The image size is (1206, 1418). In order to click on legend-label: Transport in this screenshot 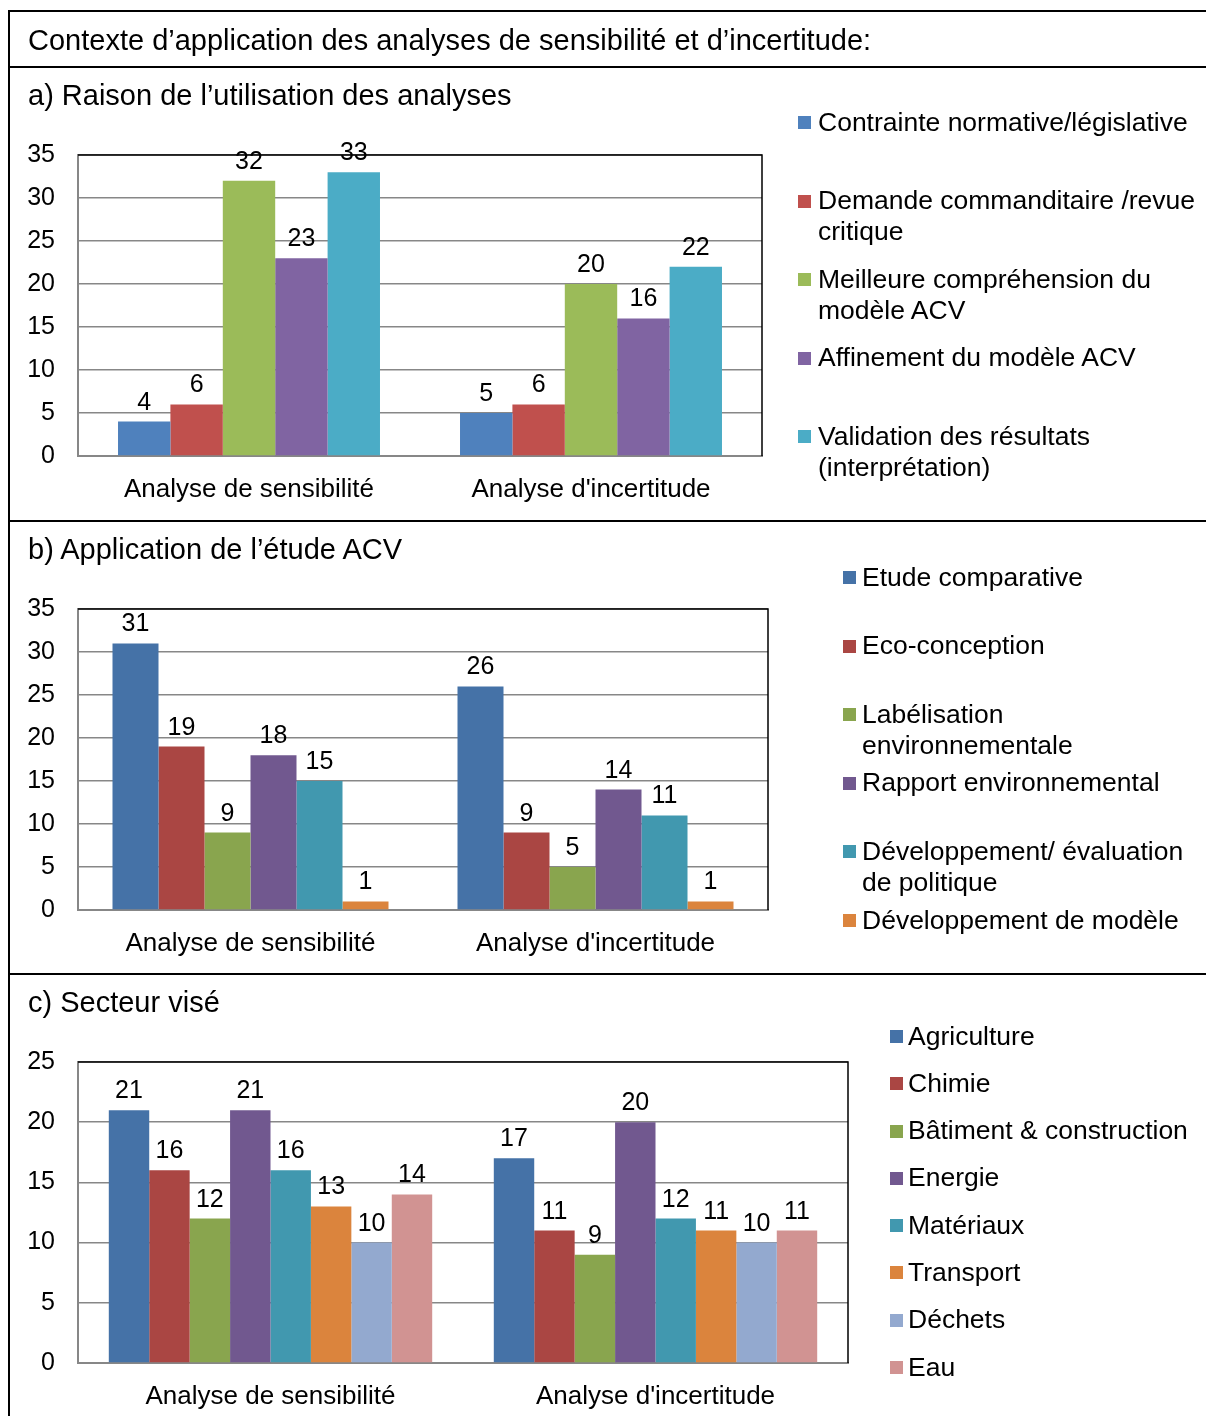, I will do `click(965, 1272)`.